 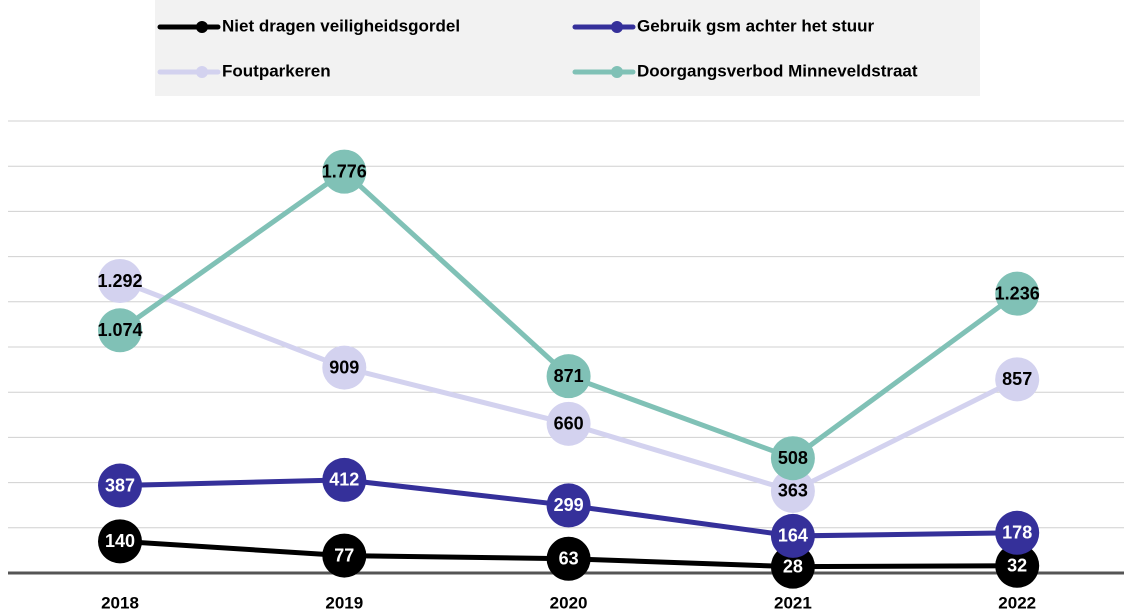 I want to click on x-tick-label: 2020, so click(x=569, y=602).